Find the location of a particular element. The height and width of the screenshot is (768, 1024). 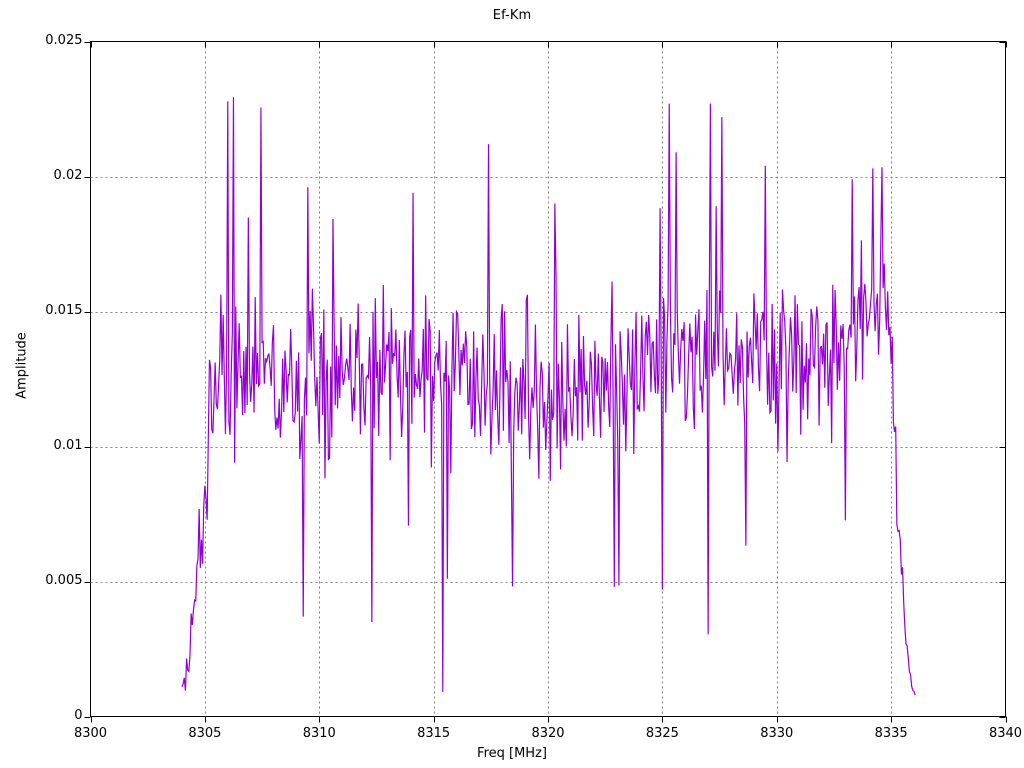

y-tick-label: 0.02 is located at coordinates (68, 175).